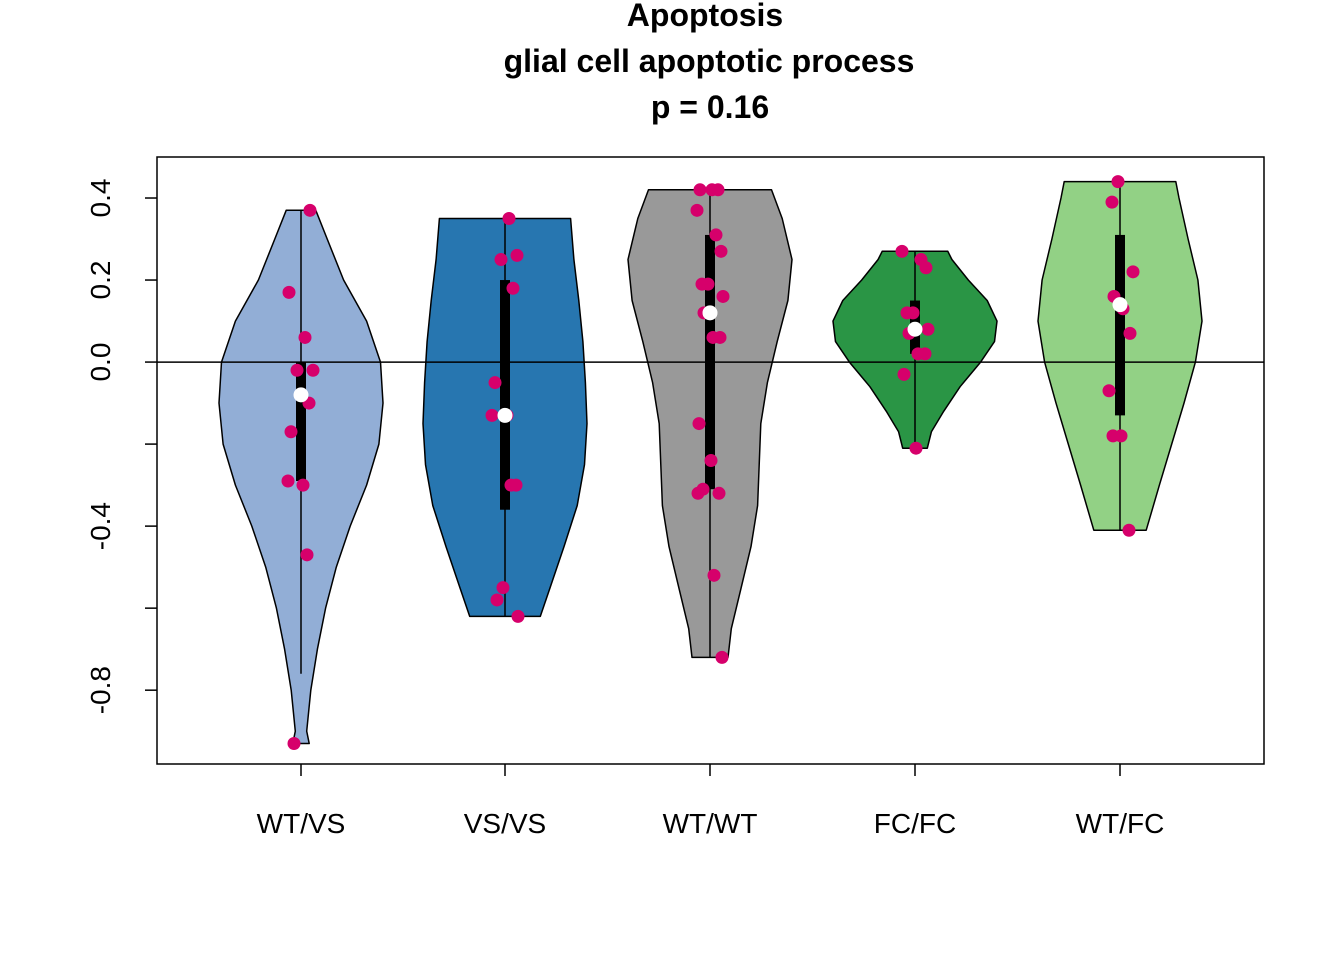 This screenshot has height=965, width=1344. I want to click on y-axis-tick-label: -0.4, so click(100, 526).